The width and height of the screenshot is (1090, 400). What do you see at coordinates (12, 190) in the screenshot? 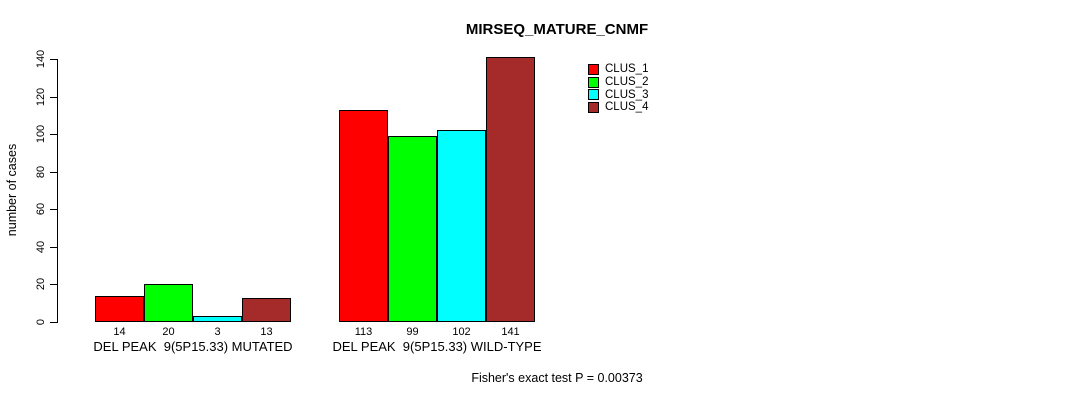
I see `y-axis-title: number of cases` at bounding box center [12, 190].